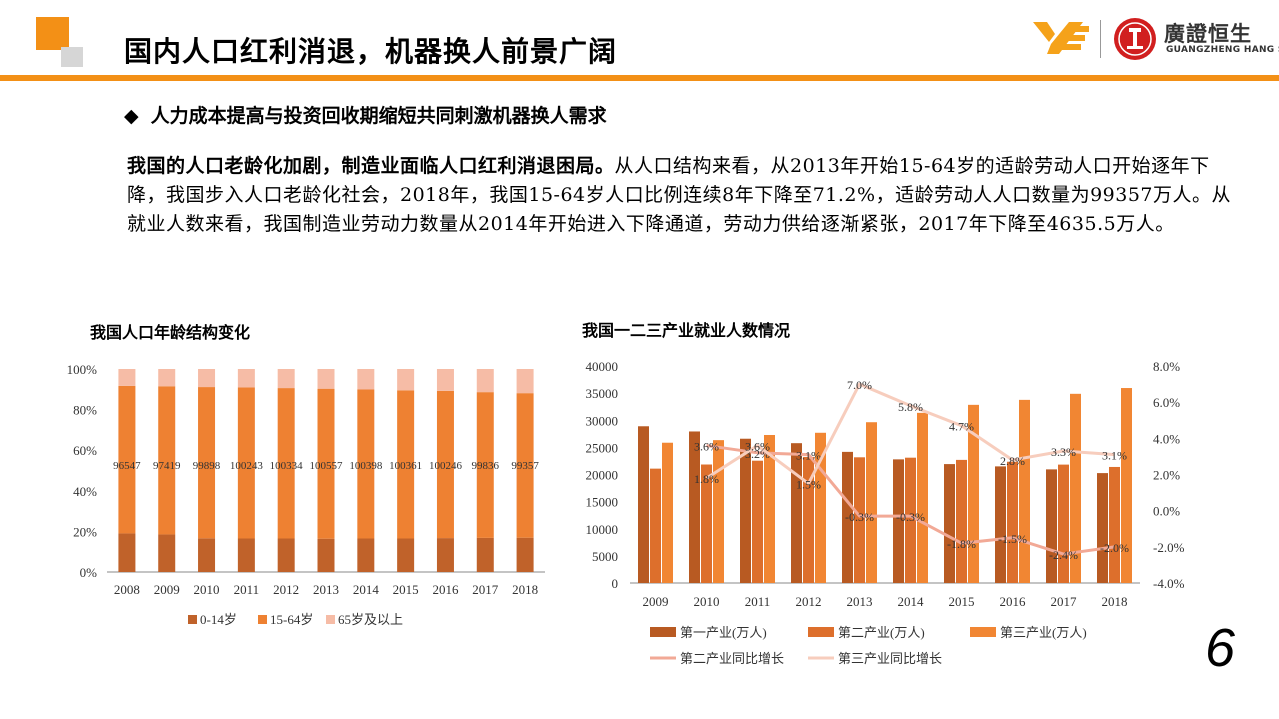  I want to click on data-label: 100361, so click(405, 466).